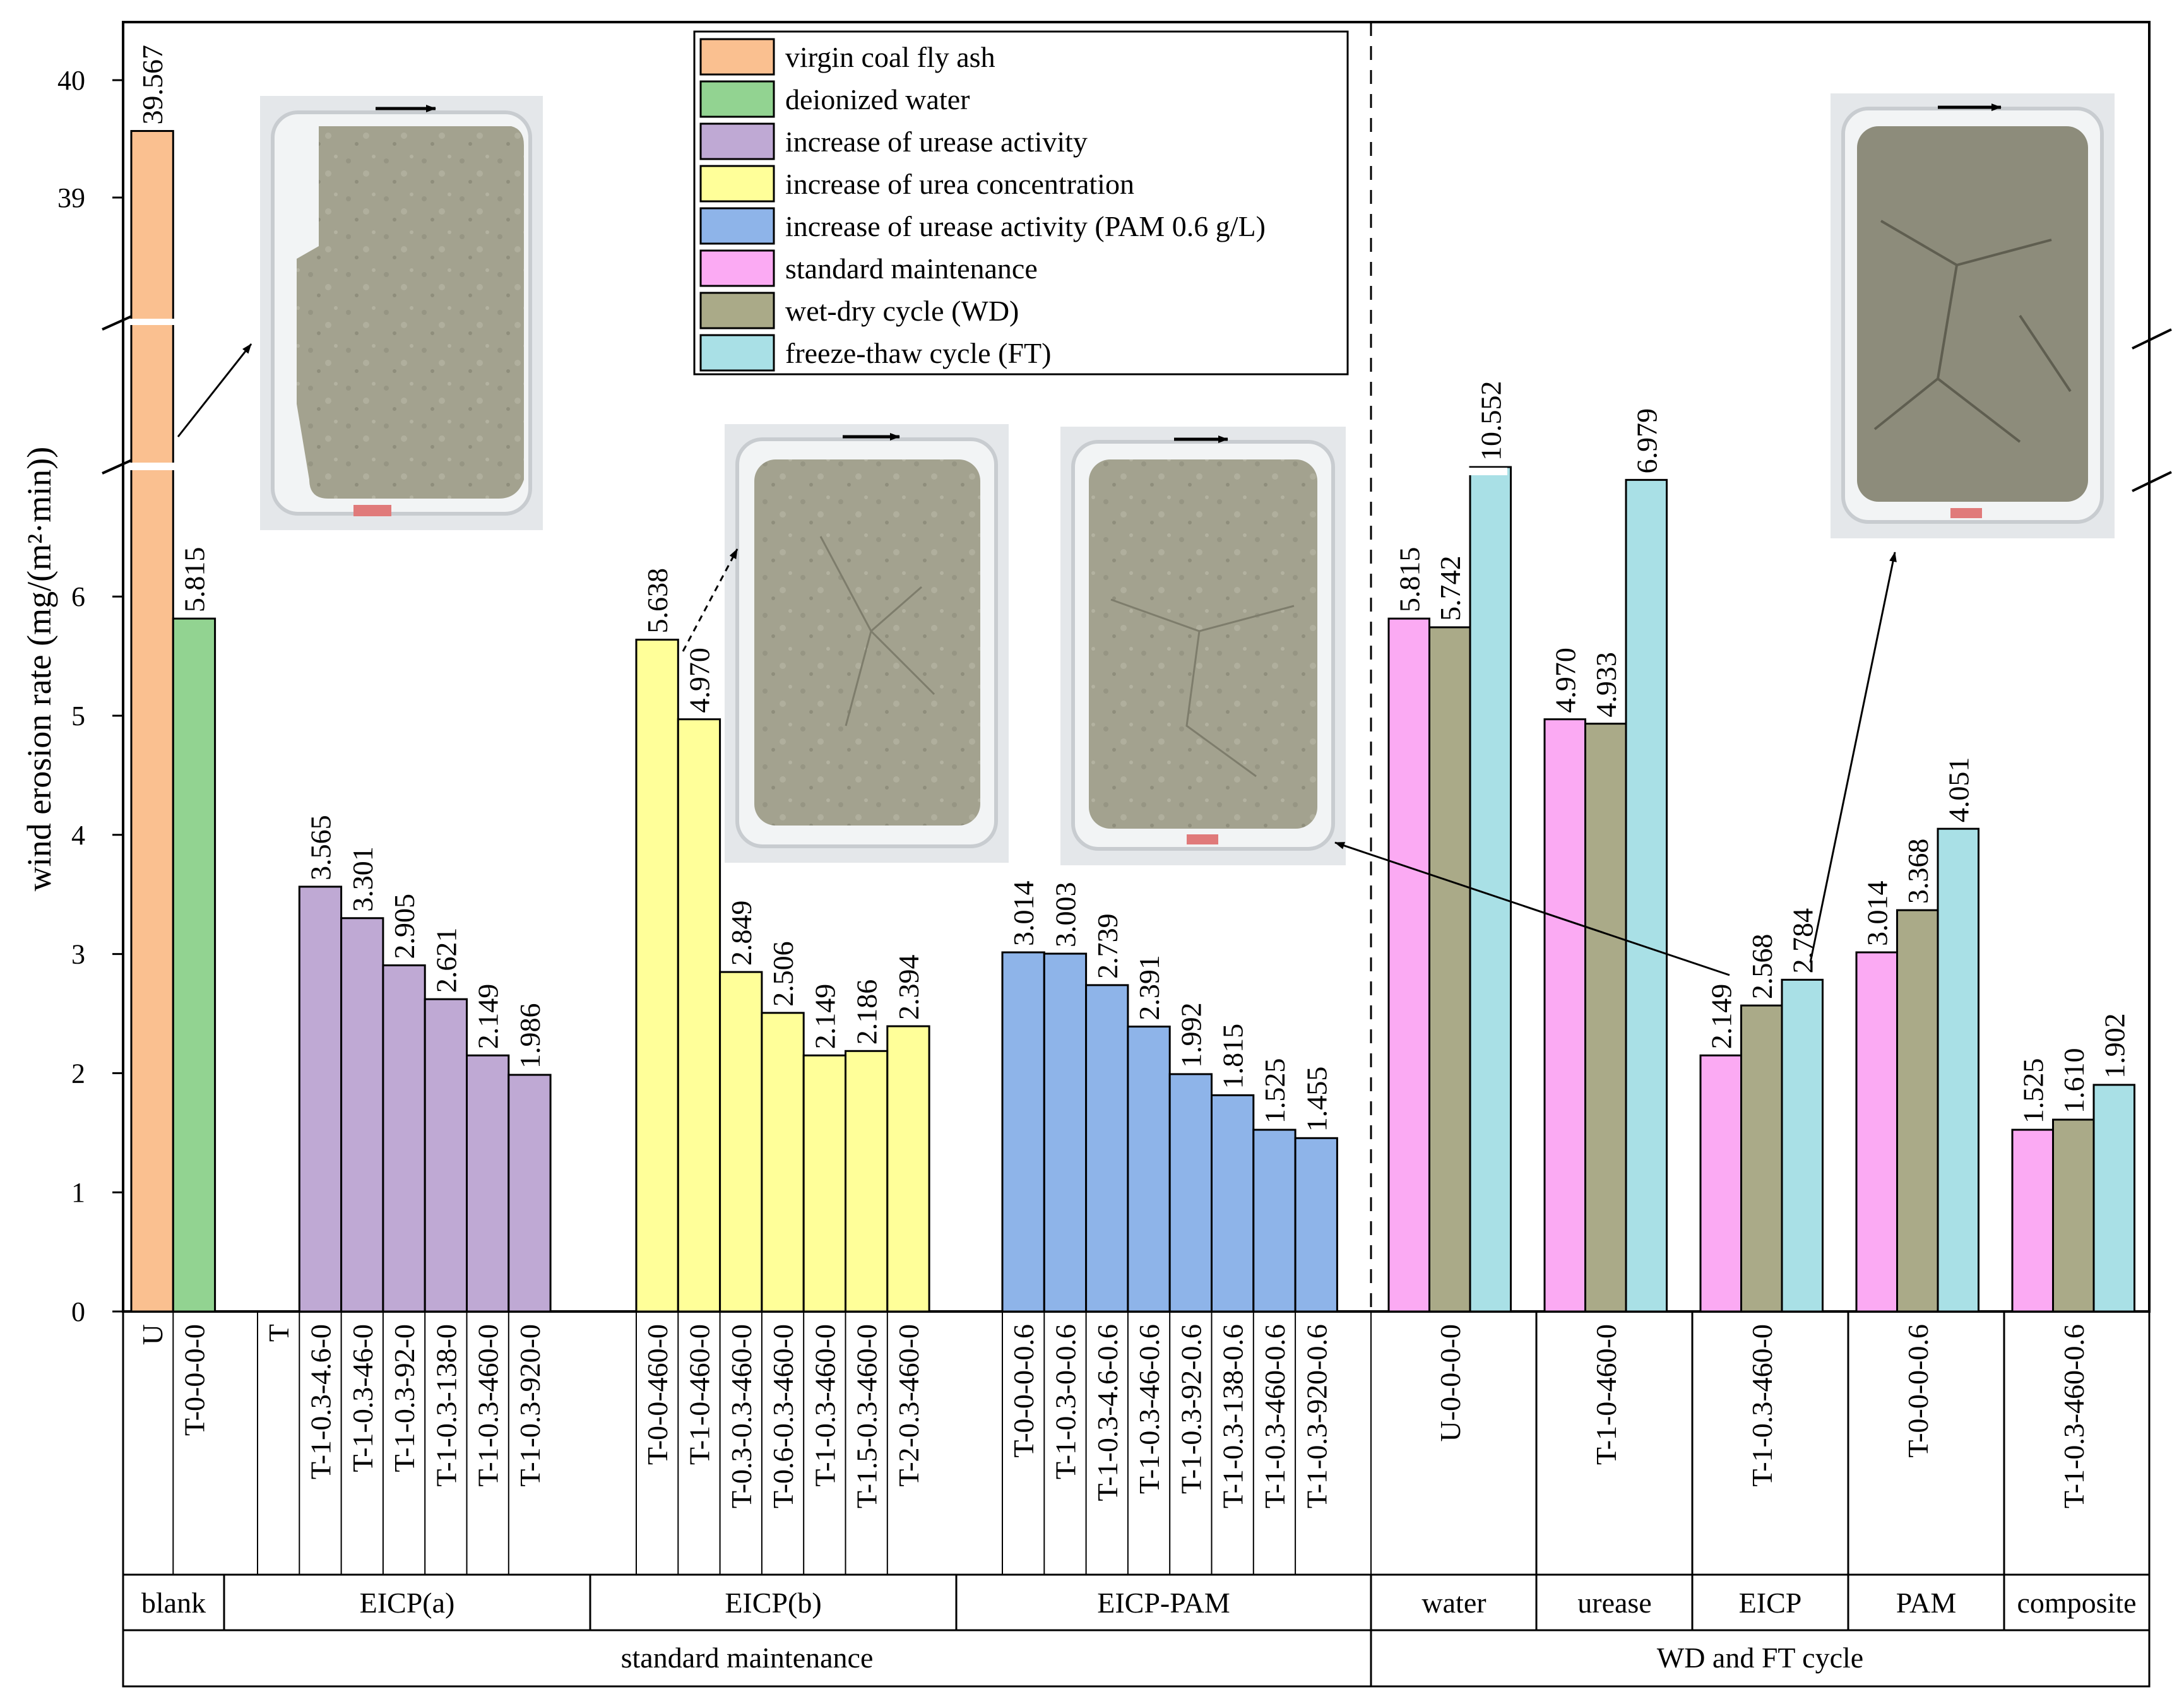  What do you see at coordinates (747, 1658) in the screenshot?
I see `group2-label-0: standard maintenance` at bounding box center [747, 1658].